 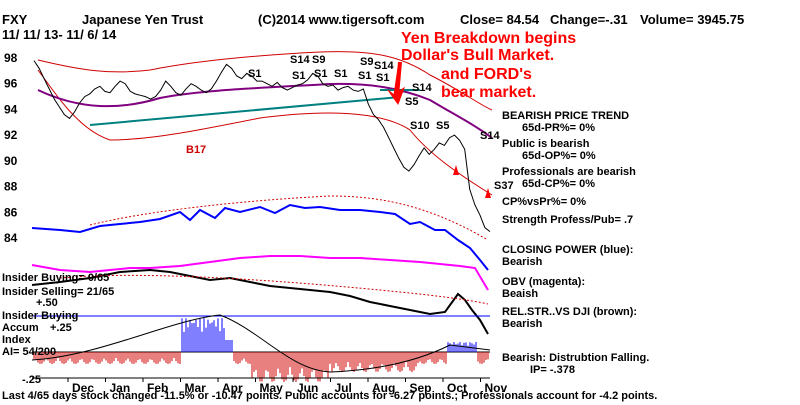 I want to click on y-tick-label: 98, so click(x=11, y=58).